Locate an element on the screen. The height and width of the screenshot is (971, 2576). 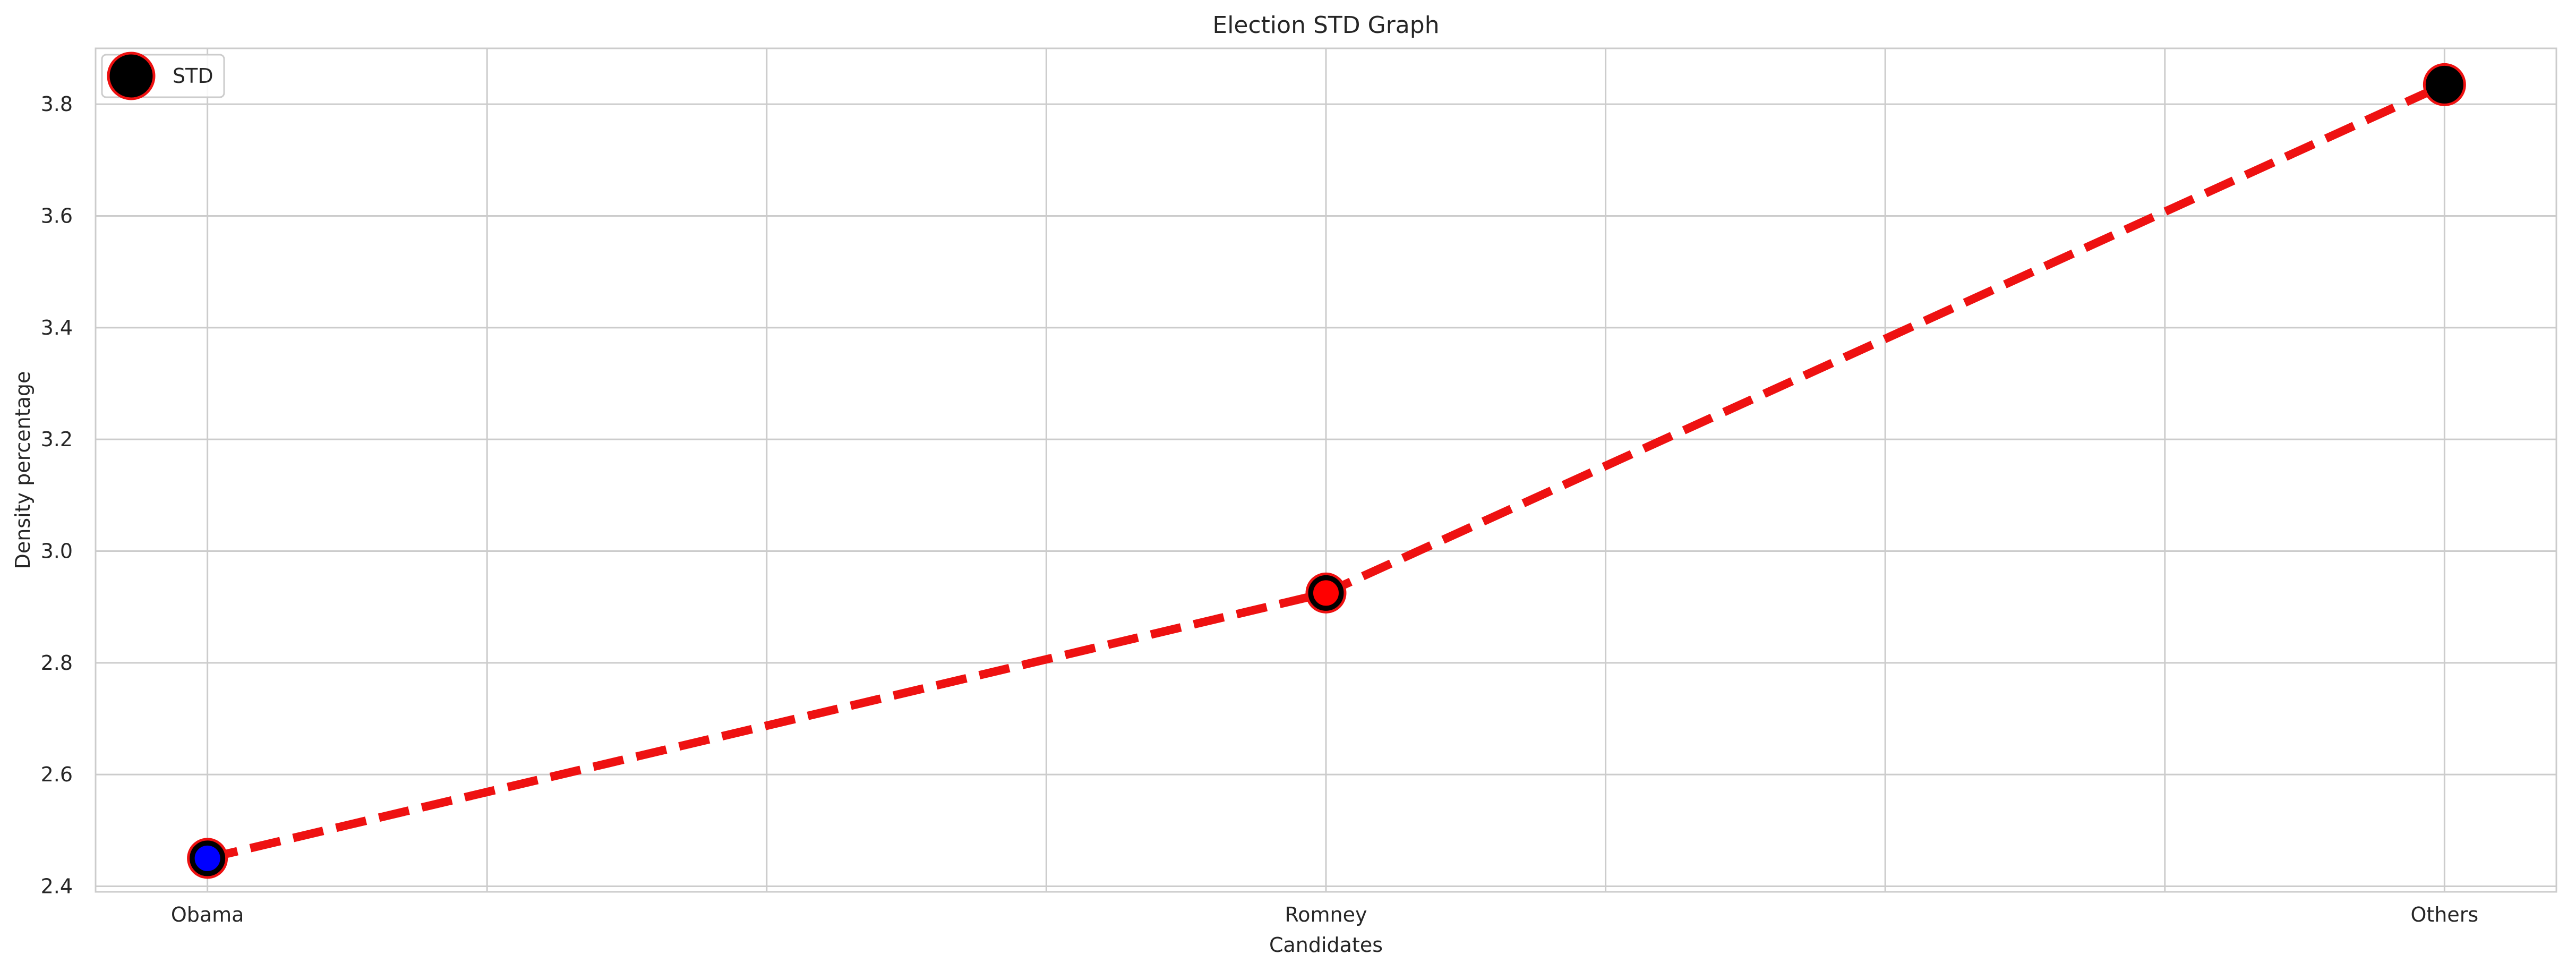
y-axis-label: Density percentage is located at coordinates (23, 470).